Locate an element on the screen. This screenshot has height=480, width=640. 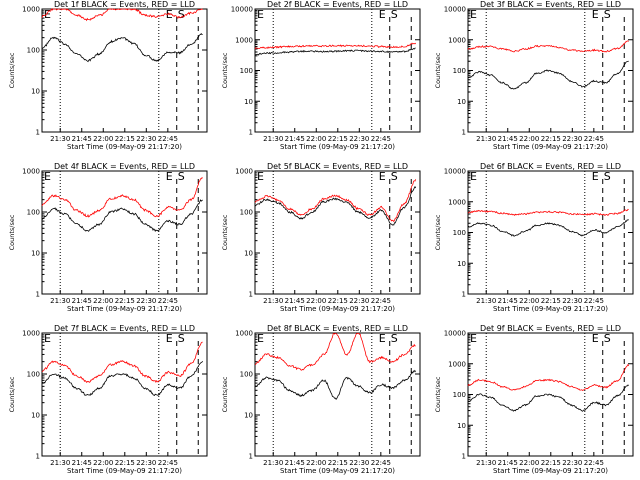
panel-title: Det 7f BLACK = Events, RED = LLD is located at coordinates (124, 328).